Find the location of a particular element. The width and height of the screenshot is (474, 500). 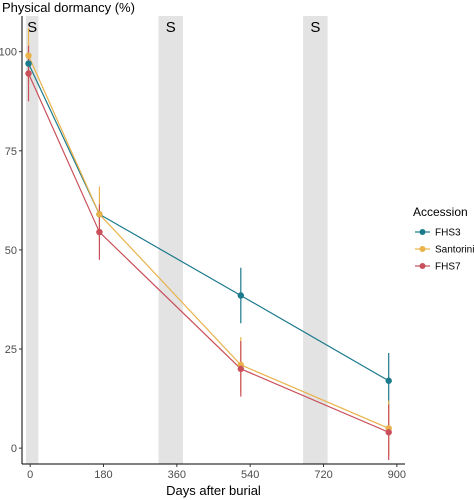

y-tick-label: 75 is located at coordinates (11, 152).